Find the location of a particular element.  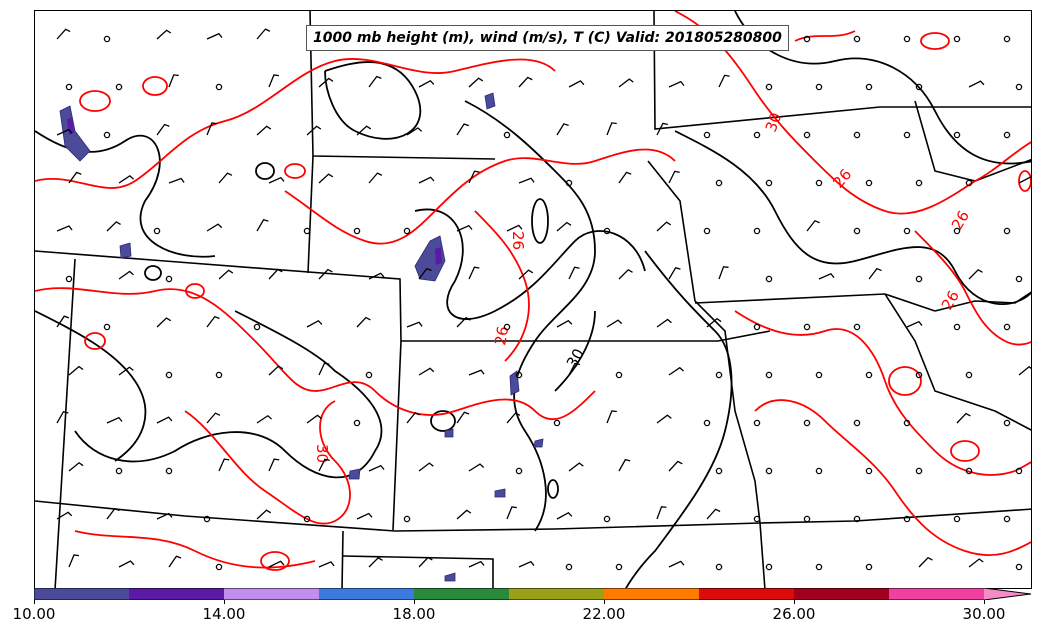

colorbar-extend-arrow is located at coordinates (1007, 594).